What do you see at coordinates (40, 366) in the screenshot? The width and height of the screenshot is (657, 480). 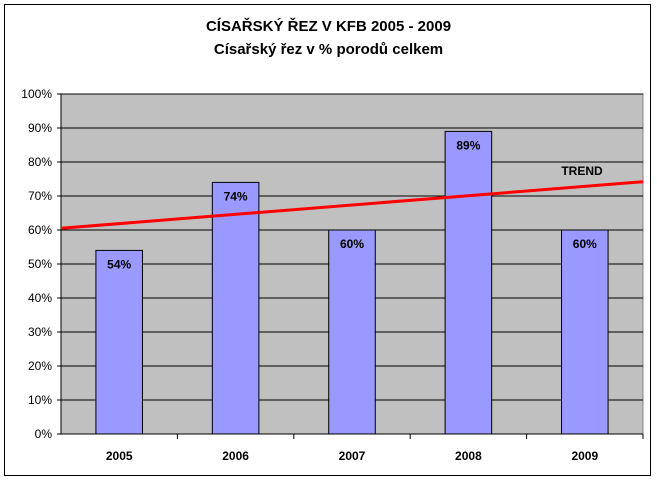 I see `y-tick-label: 20%` at bounding box center [40, 366].